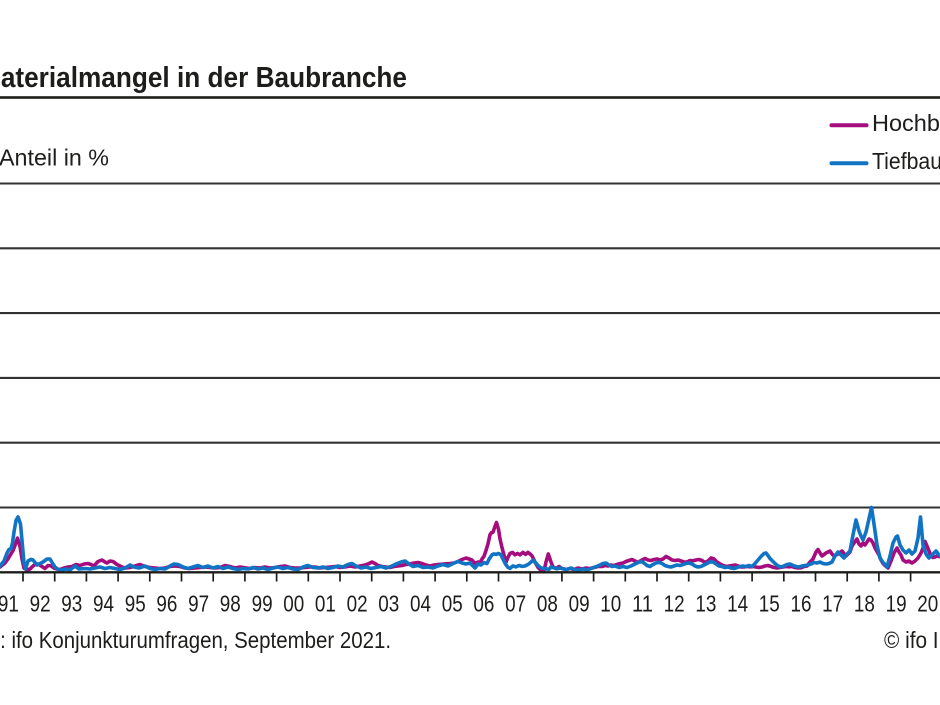 The width and height of the screenshot is (940, 705). What do you see at coordinates (737, 604) in the screenshot?
I see `svg-text: 14` at bounding box center [737, 604].